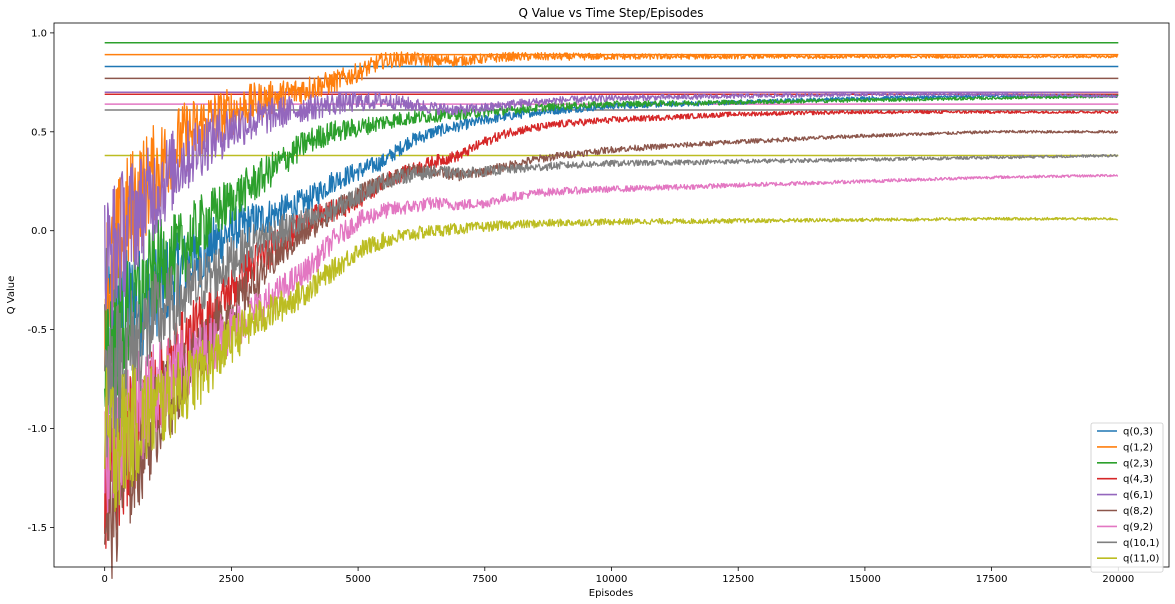 The image size is (1175, 604). What do you see at coordinates (992, 579) in the screenshot?
I see `x-tick-label: 17500` at bounding box center [992, 579].